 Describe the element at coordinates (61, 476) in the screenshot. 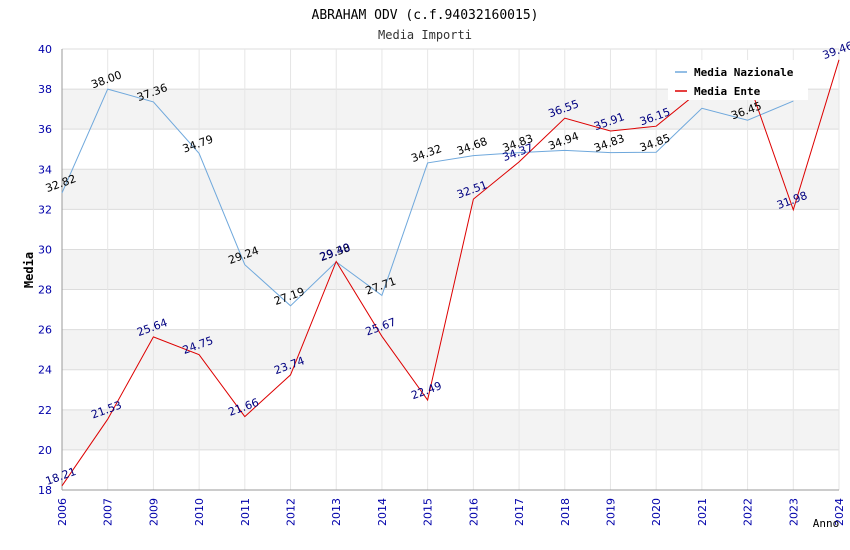

I see `data-label: 18.21` at that location.